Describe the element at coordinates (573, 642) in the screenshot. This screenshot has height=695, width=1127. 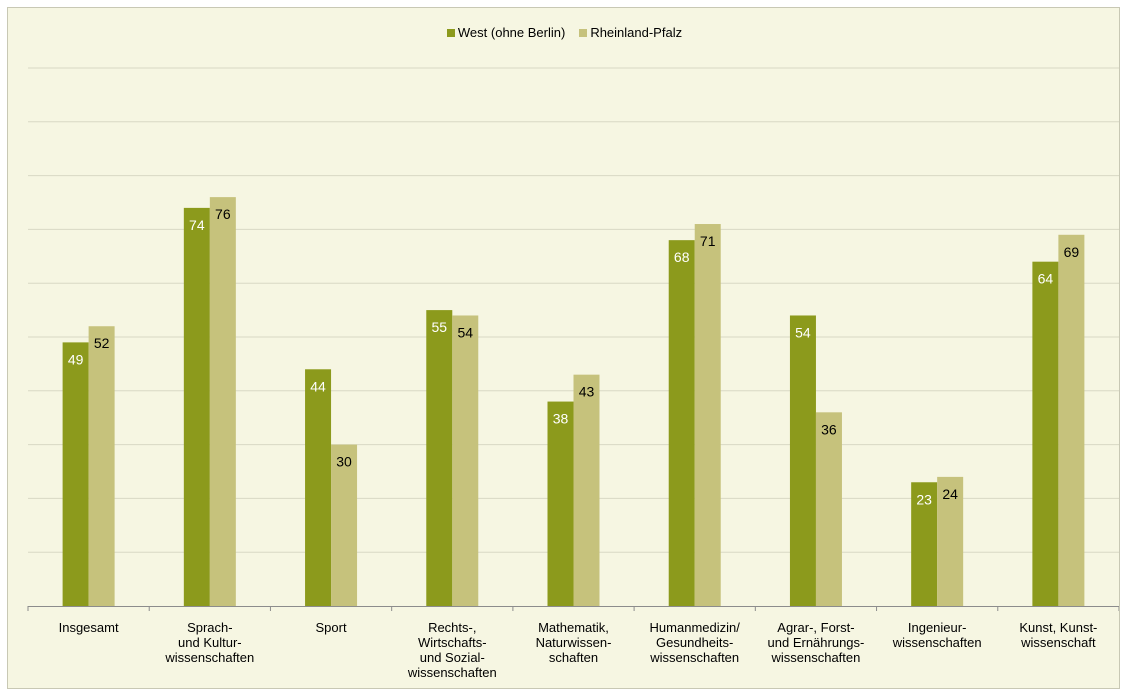
I see `category-label: Mathematik, Naturwissen- schaften` at that location.